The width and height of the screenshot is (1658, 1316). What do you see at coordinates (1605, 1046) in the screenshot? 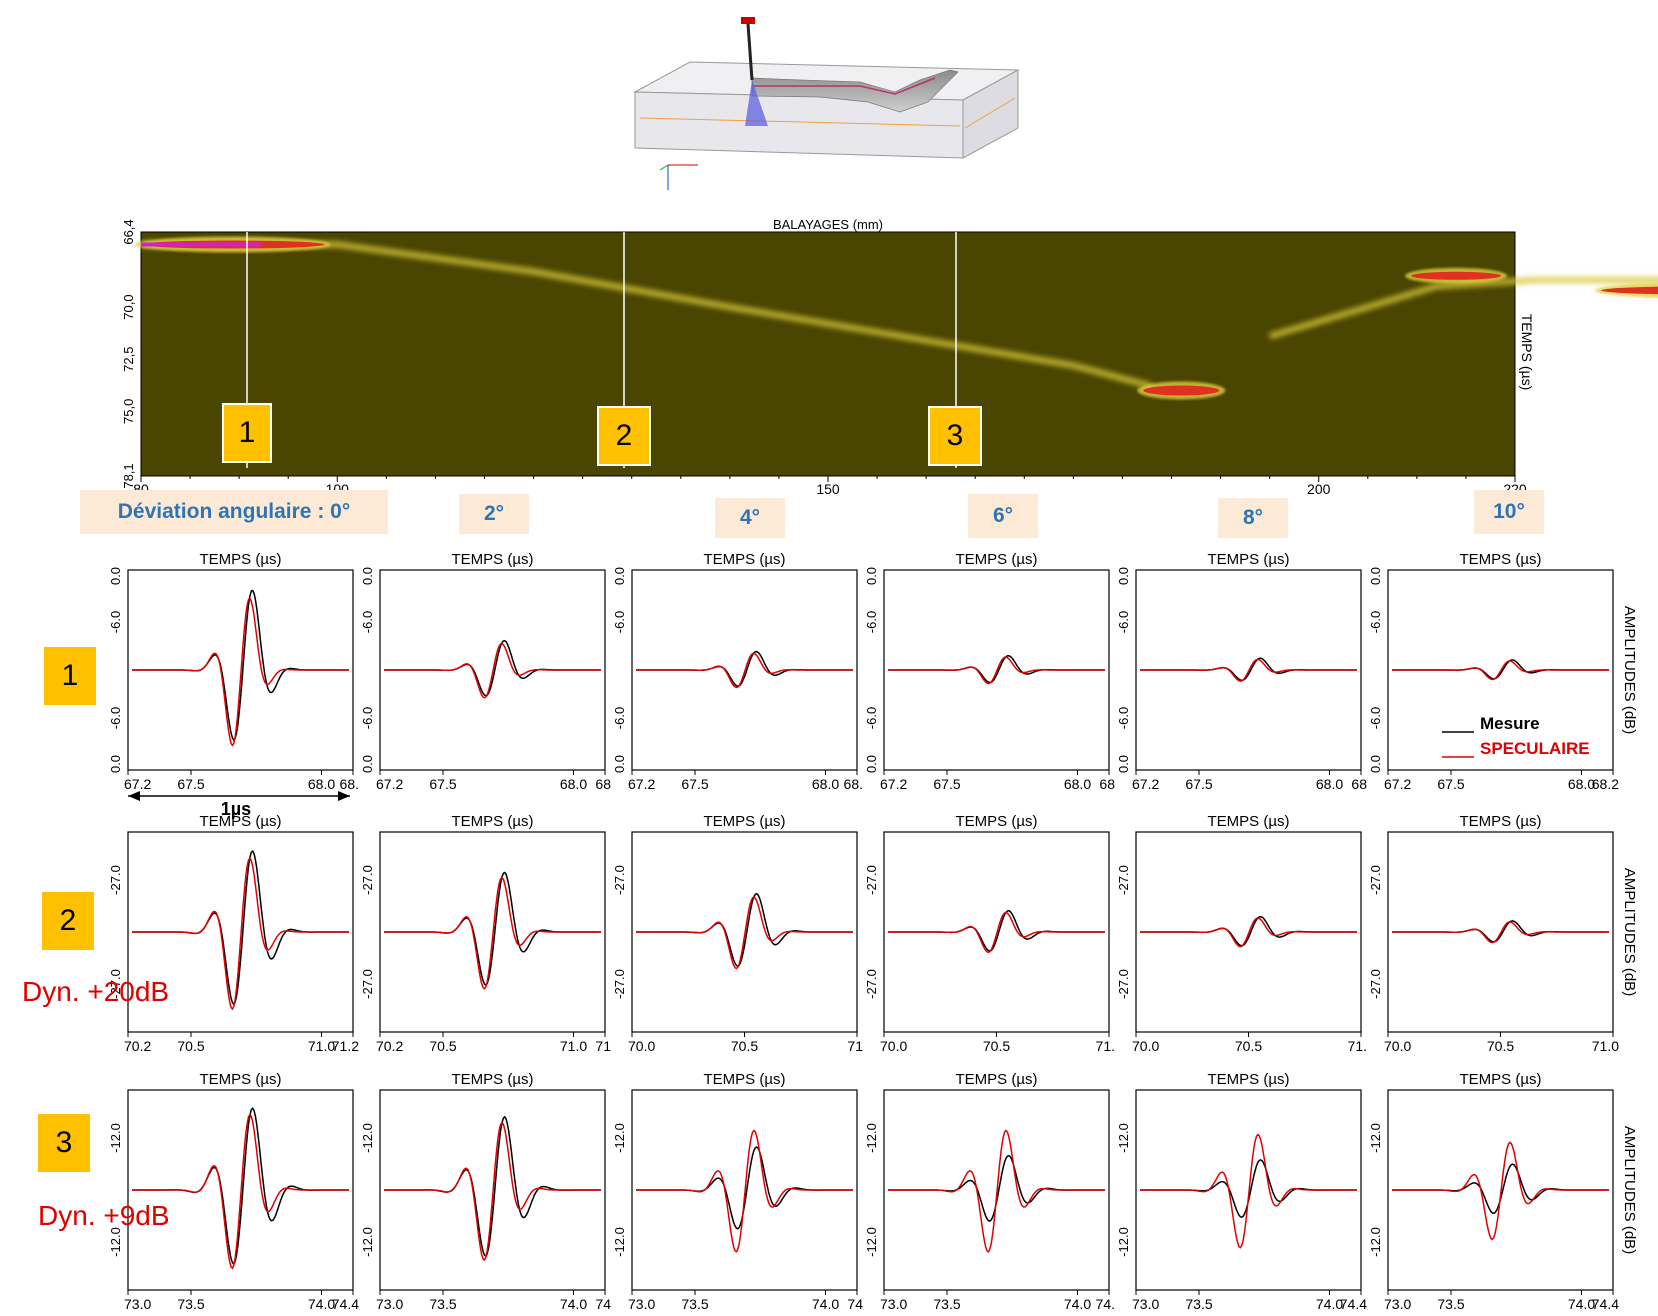
I see `panel-xtick-label: 71.0` at bounding box center [1605, 1046].